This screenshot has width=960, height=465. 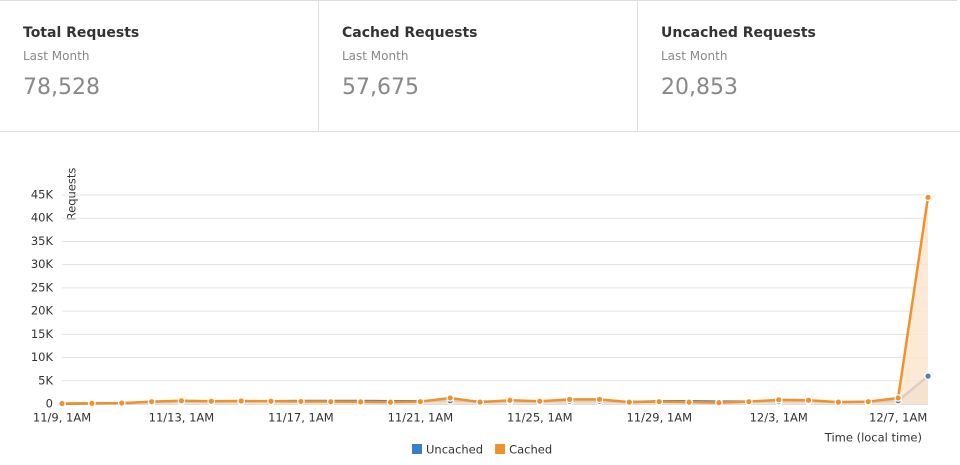 I want to click on y-tick-label: 40K, so click(x=42, y=218).